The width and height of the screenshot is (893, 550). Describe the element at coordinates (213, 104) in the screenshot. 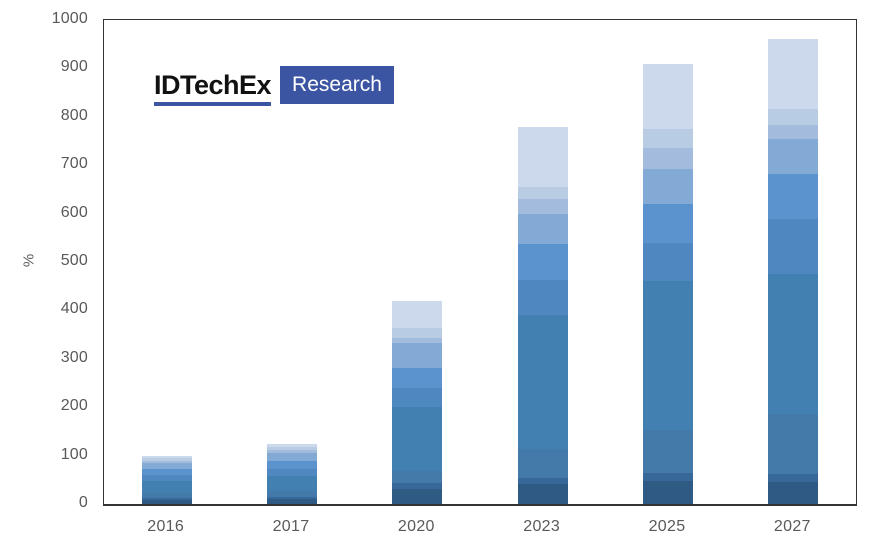

I see `logo-underline` at that location.